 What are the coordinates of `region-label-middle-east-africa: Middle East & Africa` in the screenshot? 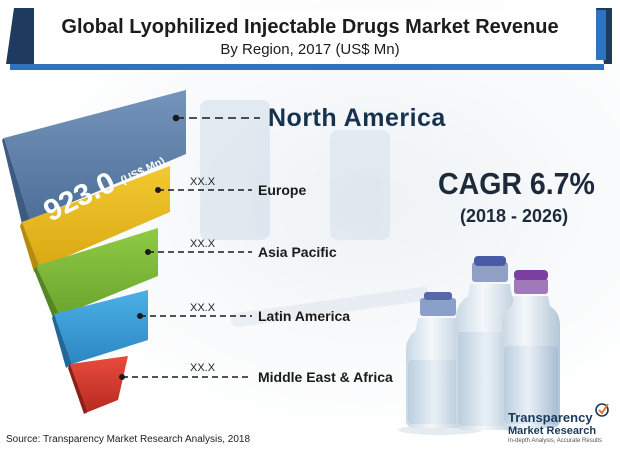 It's located at (325, 377).